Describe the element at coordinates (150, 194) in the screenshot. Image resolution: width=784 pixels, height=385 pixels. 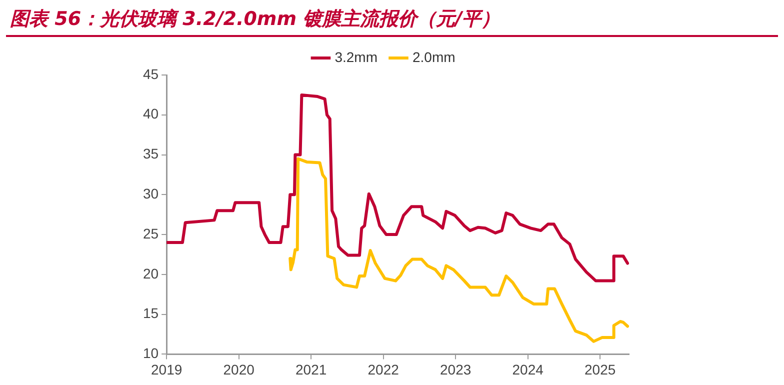
I see `y-tick-label: 30` at that location.